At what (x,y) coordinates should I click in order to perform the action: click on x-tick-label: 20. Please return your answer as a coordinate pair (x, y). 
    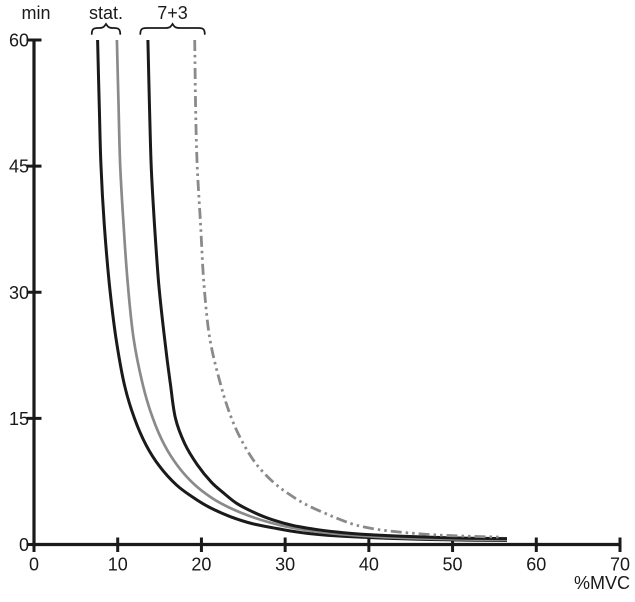
    Looking at the image, I should click on (201, 565).